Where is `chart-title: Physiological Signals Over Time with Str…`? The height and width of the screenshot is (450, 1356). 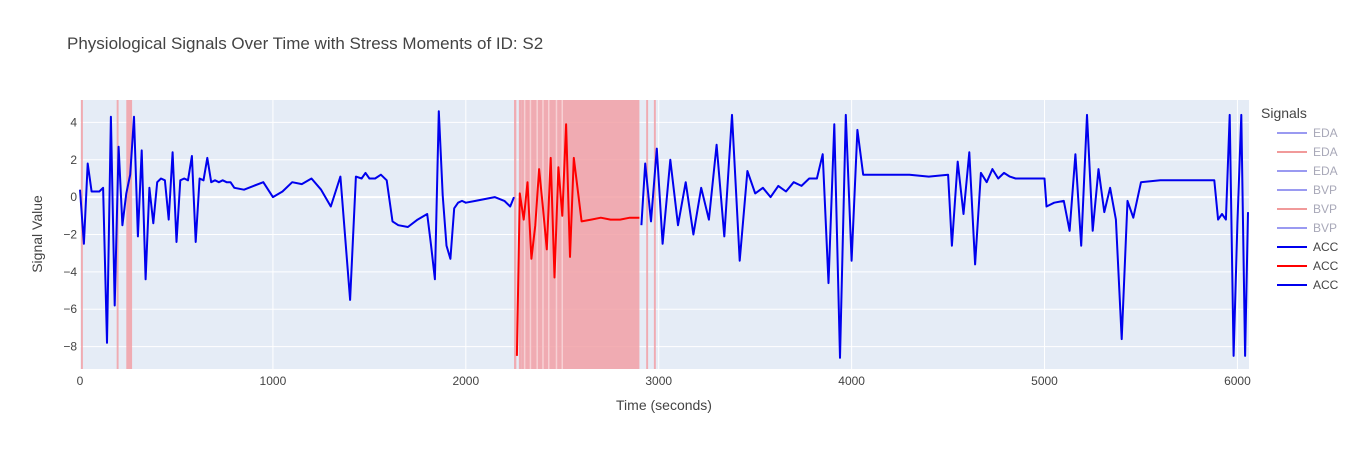
chart-title: Physiological Signals Over Time with Str… is located at coordinates (305, 43).